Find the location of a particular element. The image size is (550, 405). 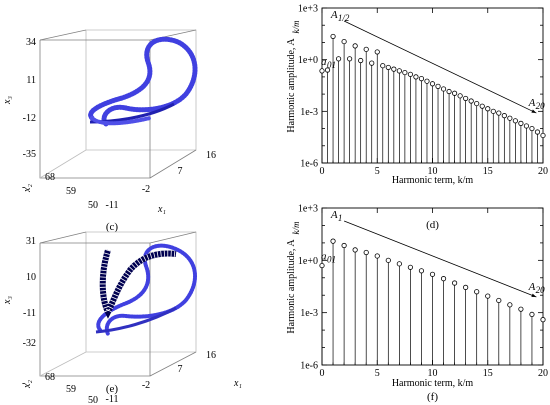

annotation-zero-sub: 01 is located at coordinates (331, 260).